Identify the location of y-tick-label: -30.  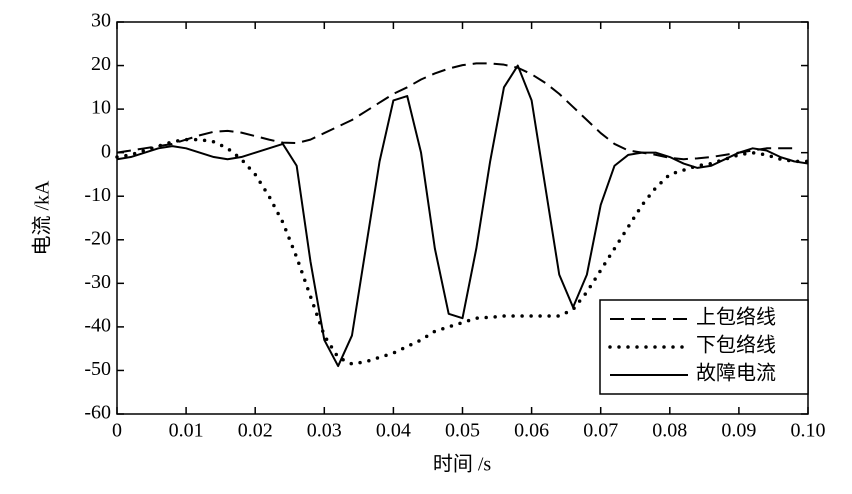
(97, 282).